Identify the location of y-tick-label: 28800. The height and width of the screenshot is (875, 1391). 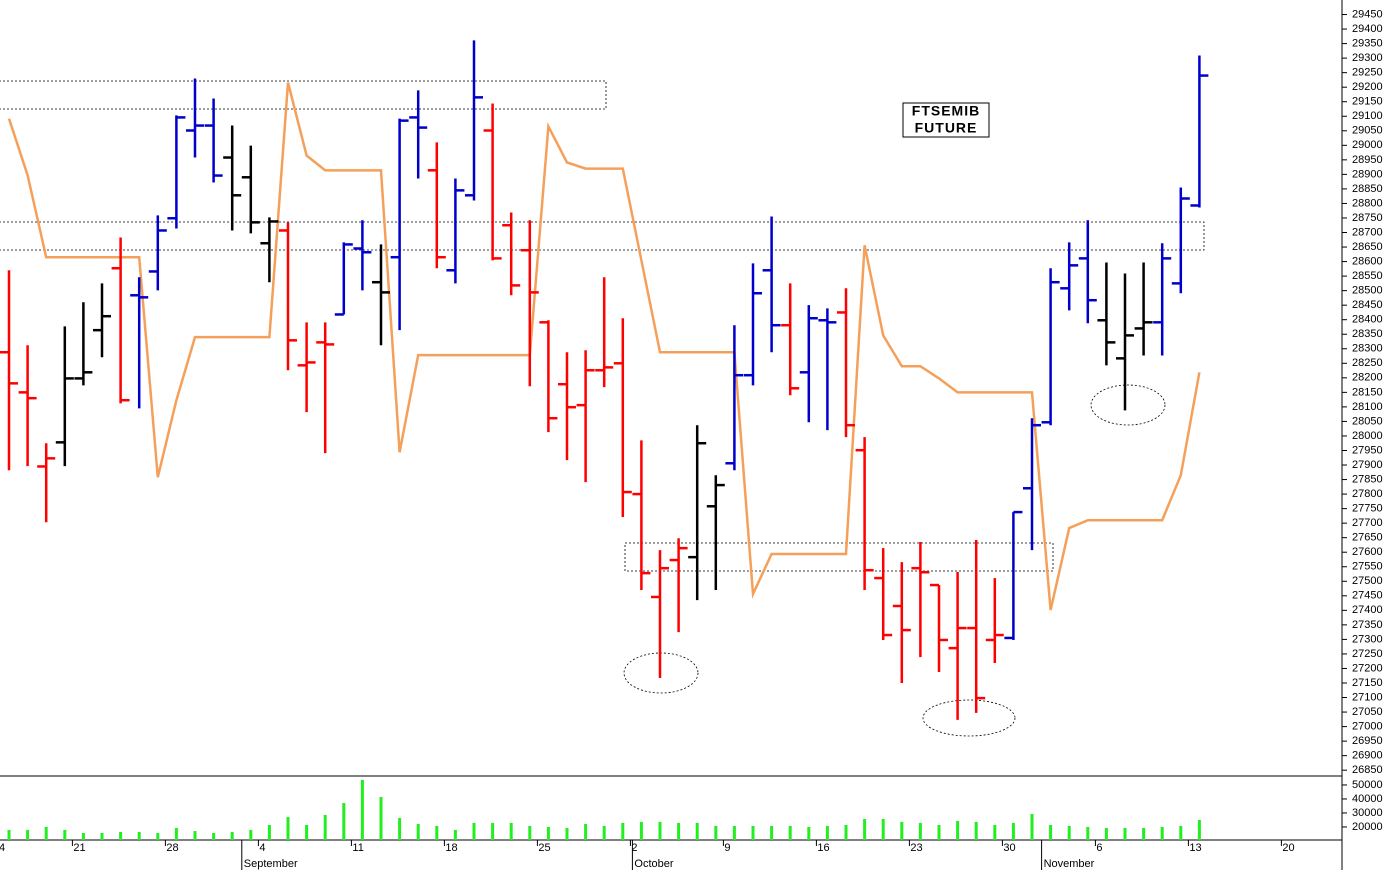
(1367, 203).